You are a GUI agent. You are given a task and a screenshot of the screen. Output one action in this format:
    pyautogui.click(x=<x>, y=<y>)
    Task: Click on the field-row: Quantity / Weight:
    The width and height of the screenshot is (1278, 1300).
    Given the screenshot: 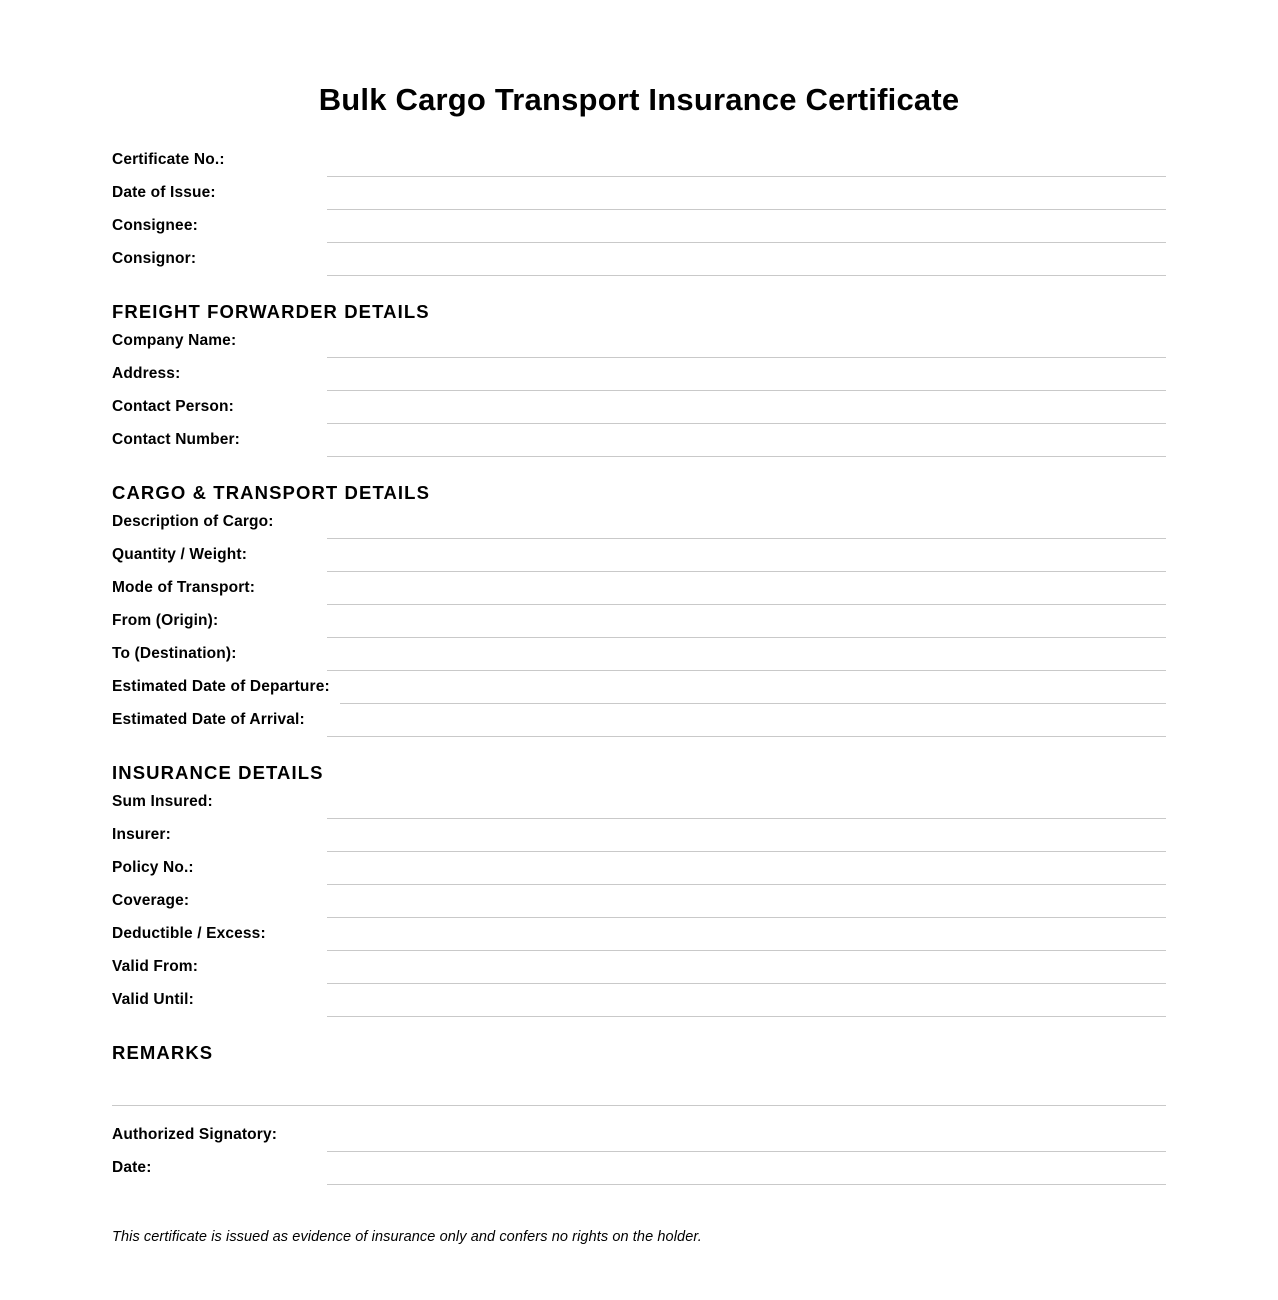 What is the action you would take?
    pyautogui.click(x=639, y=561)
    